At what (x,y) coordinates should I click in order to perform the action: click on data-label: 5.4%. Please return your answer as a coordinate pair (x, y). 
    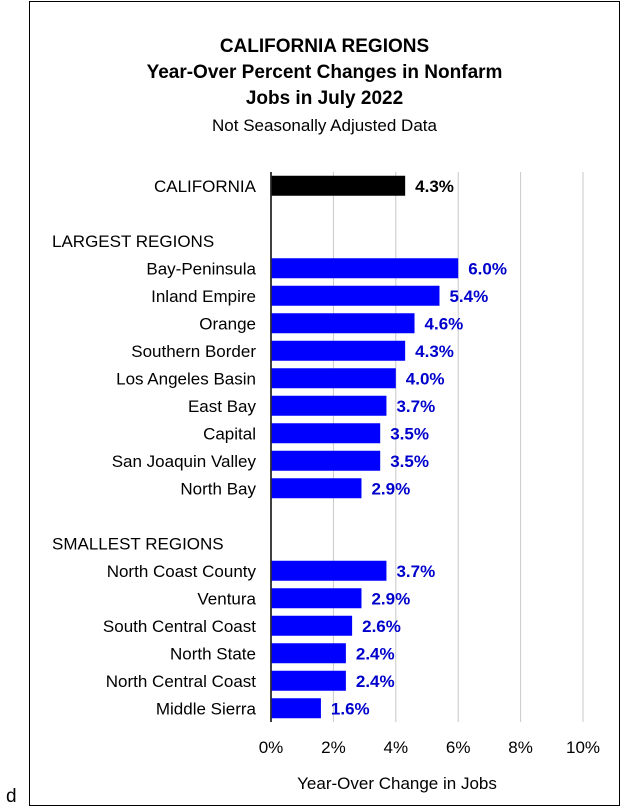
    Looking at the image, I should click on (468, 296).